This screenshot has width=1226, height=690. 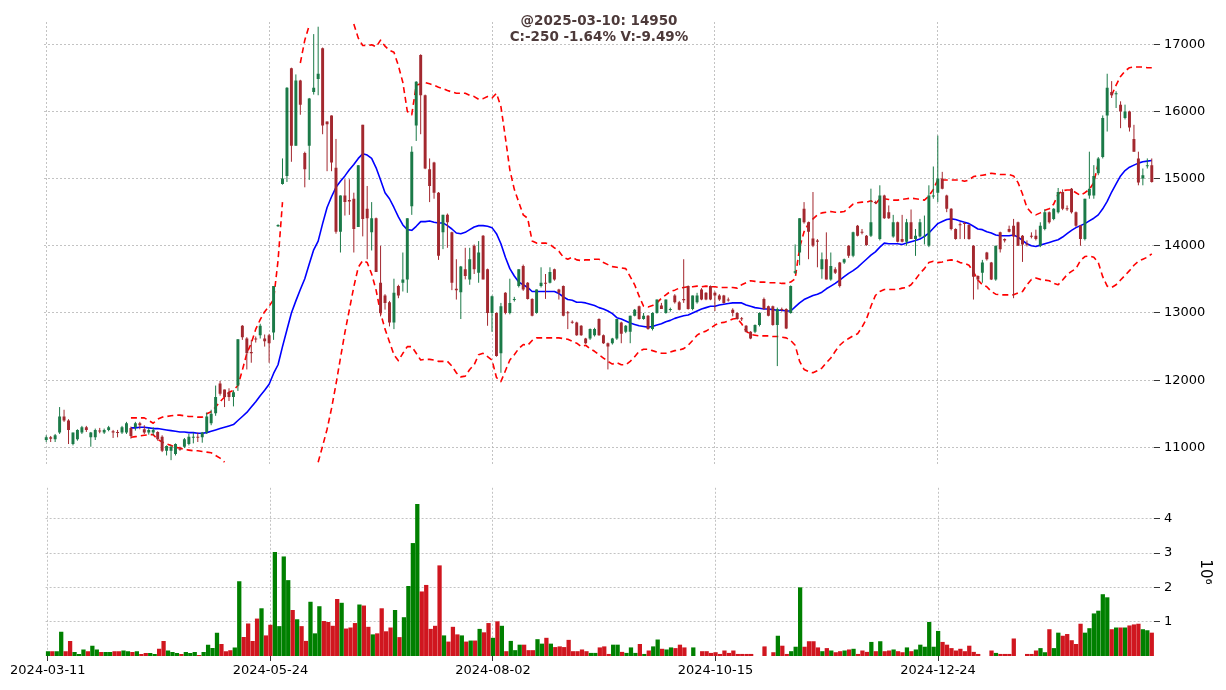 What do you see at coordinates (270, 670) in the screenshot?
I see `x-tick-label: 2024-05-24` at bounding box center [270, 670].